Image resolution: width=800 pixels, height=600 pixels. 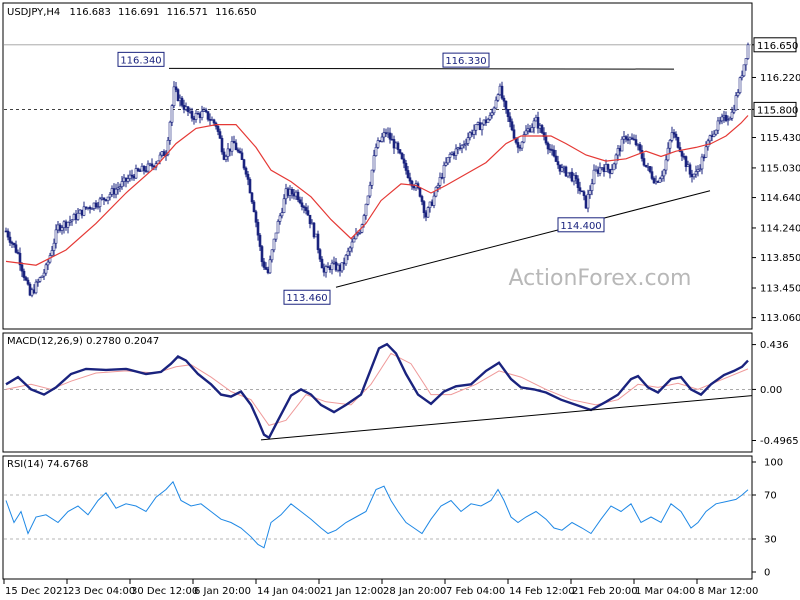 What do you see at coordinates (523, 239) in the screenshot?
I see `support-trendline` at bounding box center [523, 239].